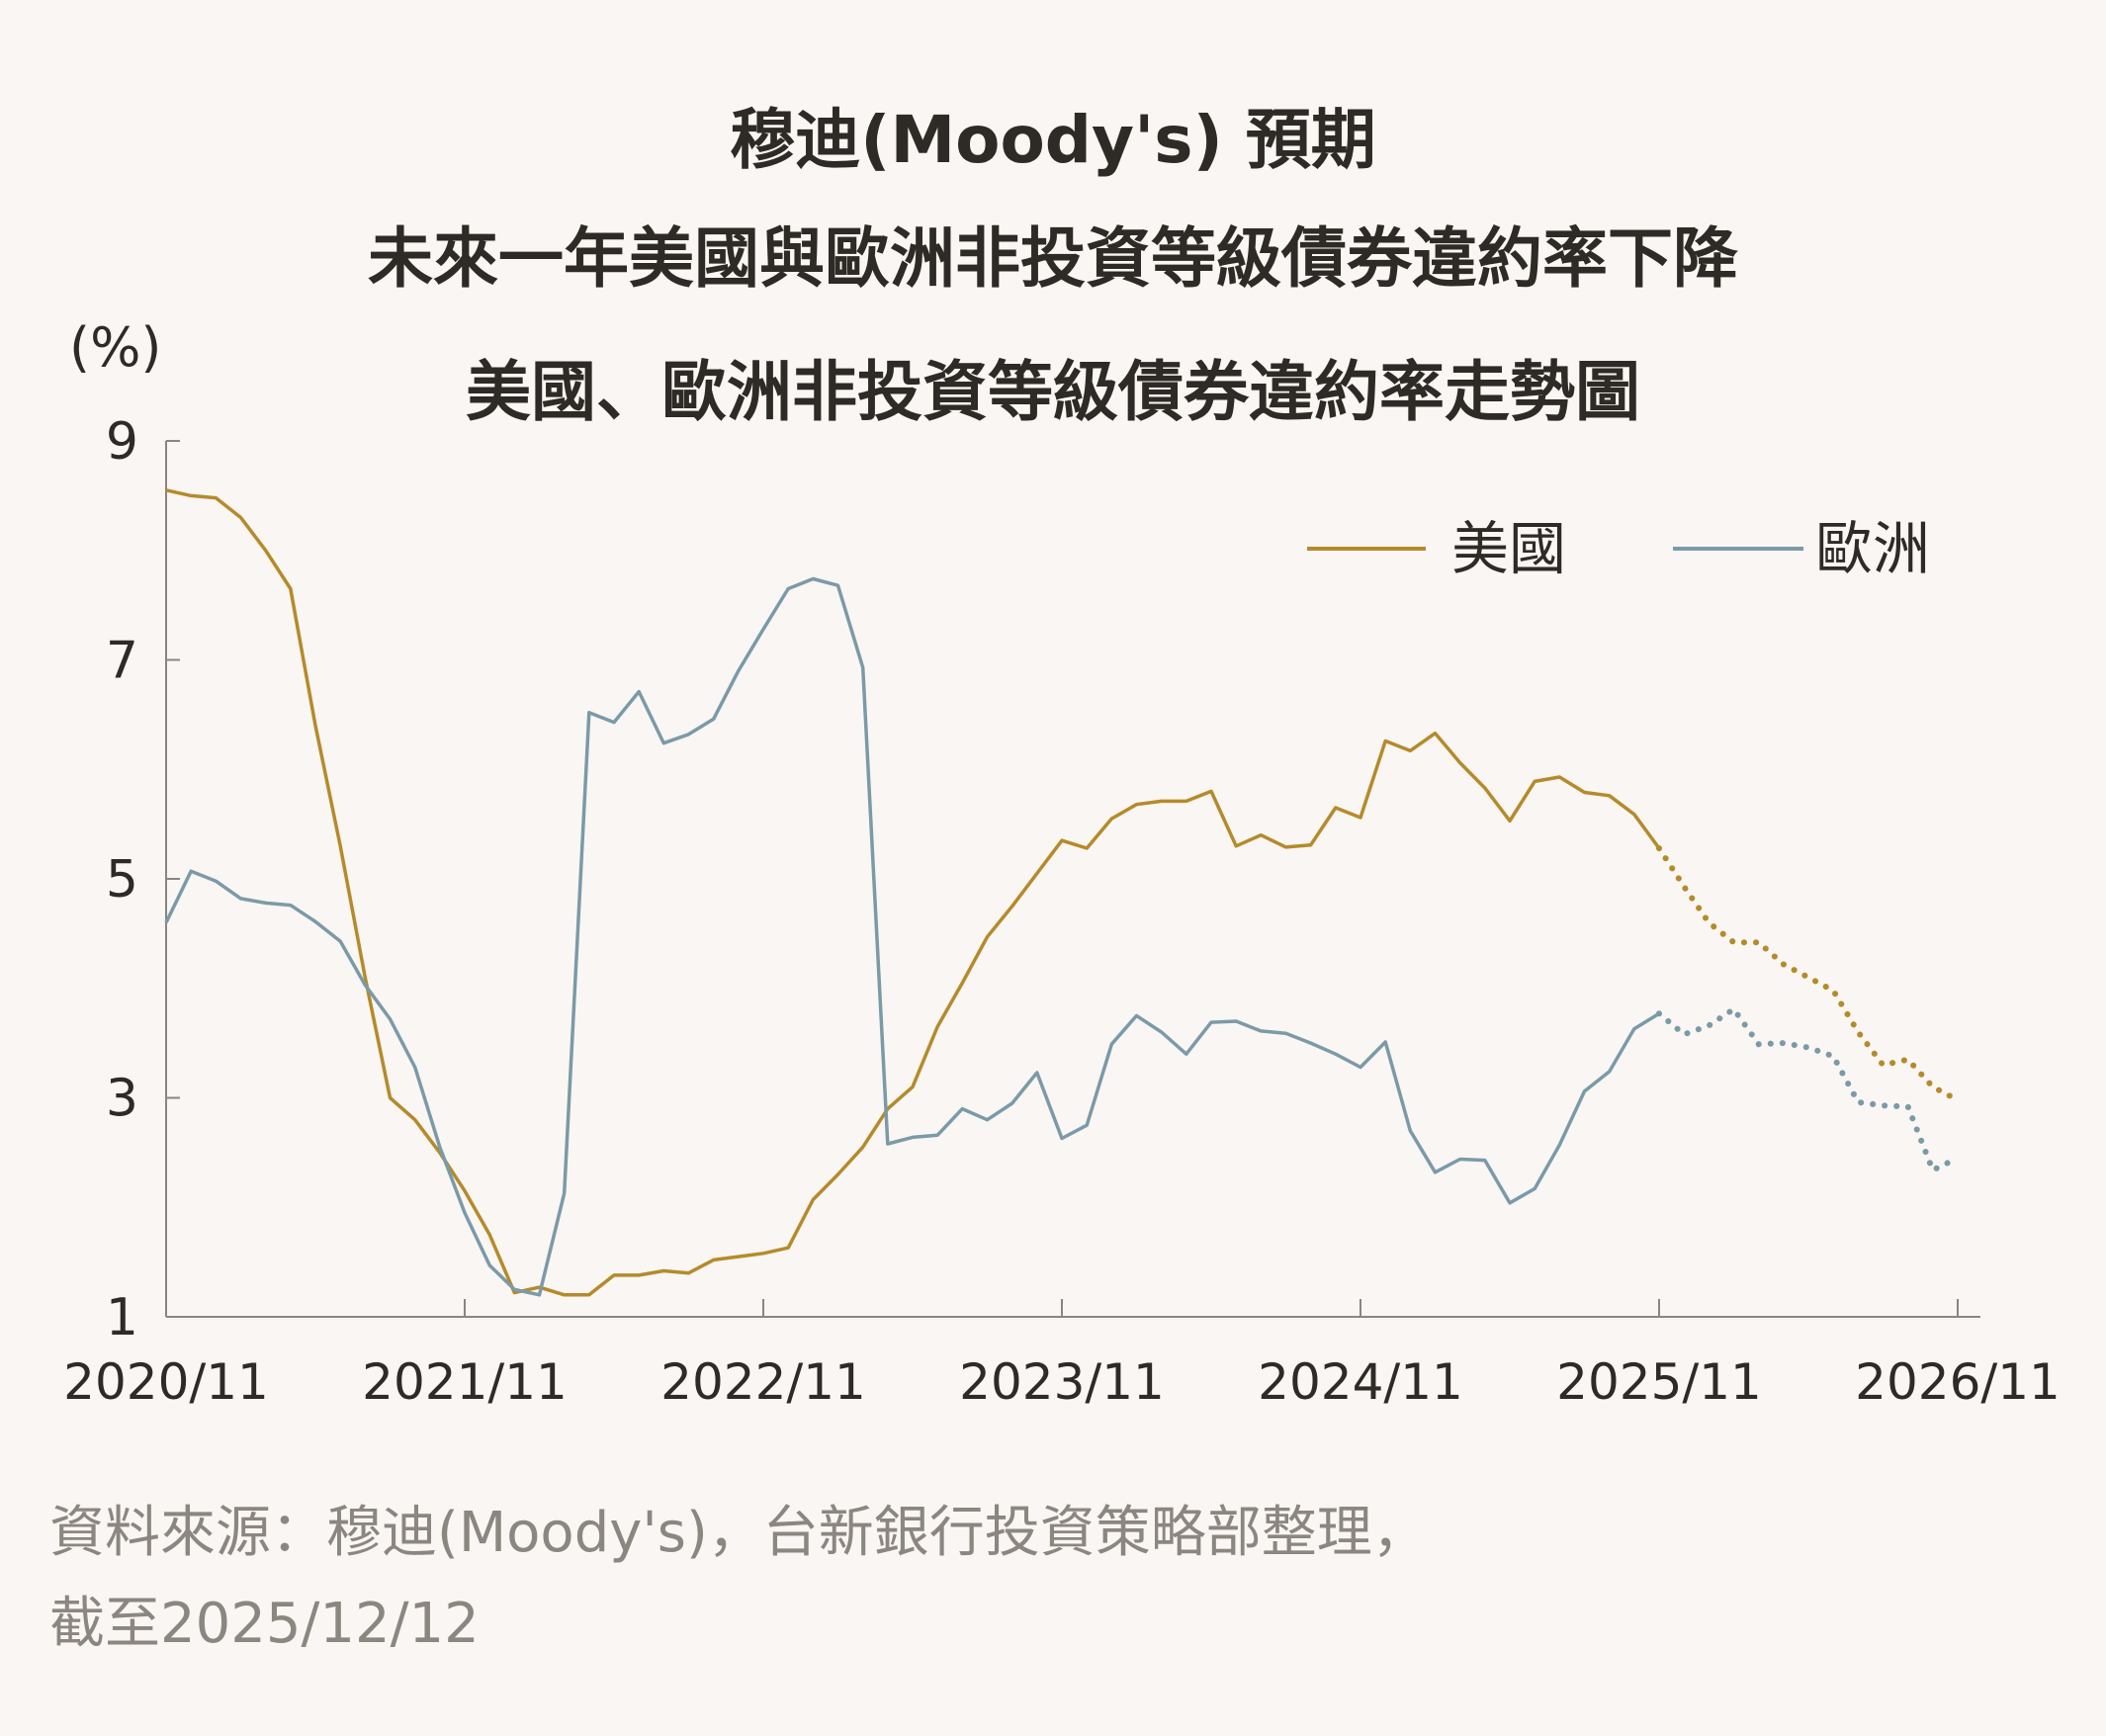 The height and width of the screenshot is (1736, 2106). Describe the element at coordinates (1053, 392) in the screenshot. I see `chart-subtitle: 美國、歐洲非投資等級債券違約率走勢圖` at that location.